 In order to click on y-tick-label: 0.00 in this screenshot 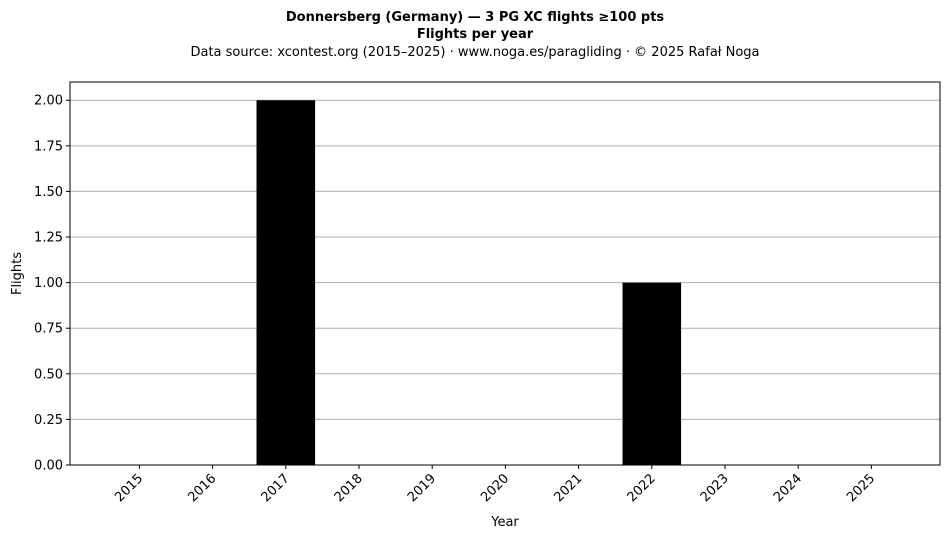, I will do `click(48, 466)`.